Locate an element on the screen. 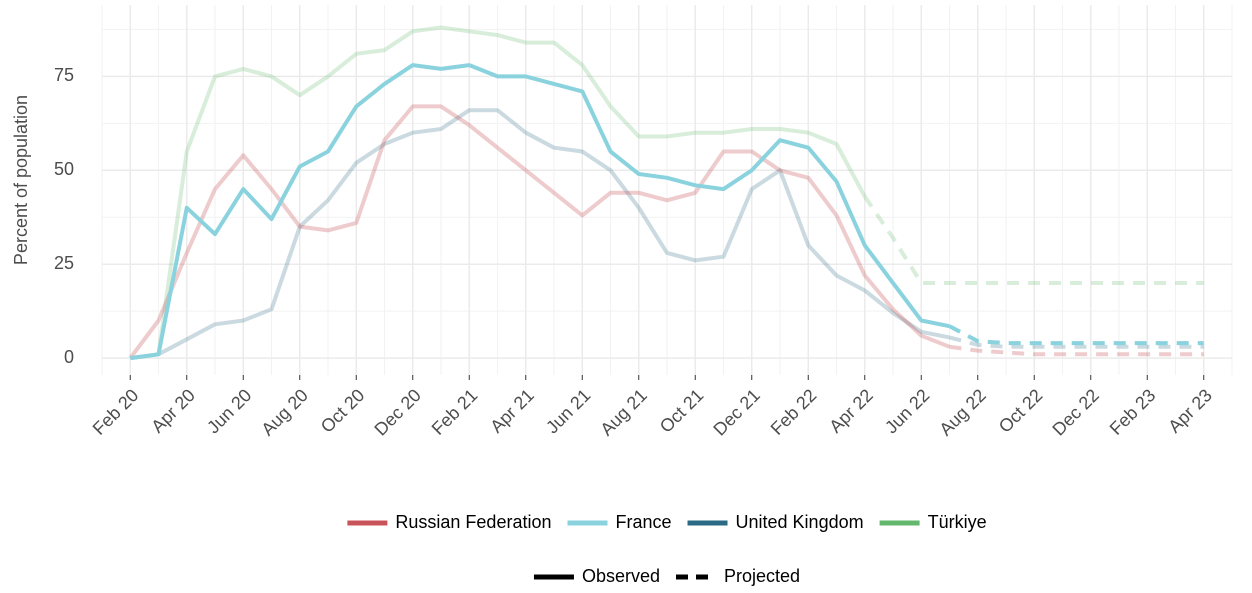 This screenshot has width=1252, height=593. y-tick-label: 0 is located at coordinates (69, 357).